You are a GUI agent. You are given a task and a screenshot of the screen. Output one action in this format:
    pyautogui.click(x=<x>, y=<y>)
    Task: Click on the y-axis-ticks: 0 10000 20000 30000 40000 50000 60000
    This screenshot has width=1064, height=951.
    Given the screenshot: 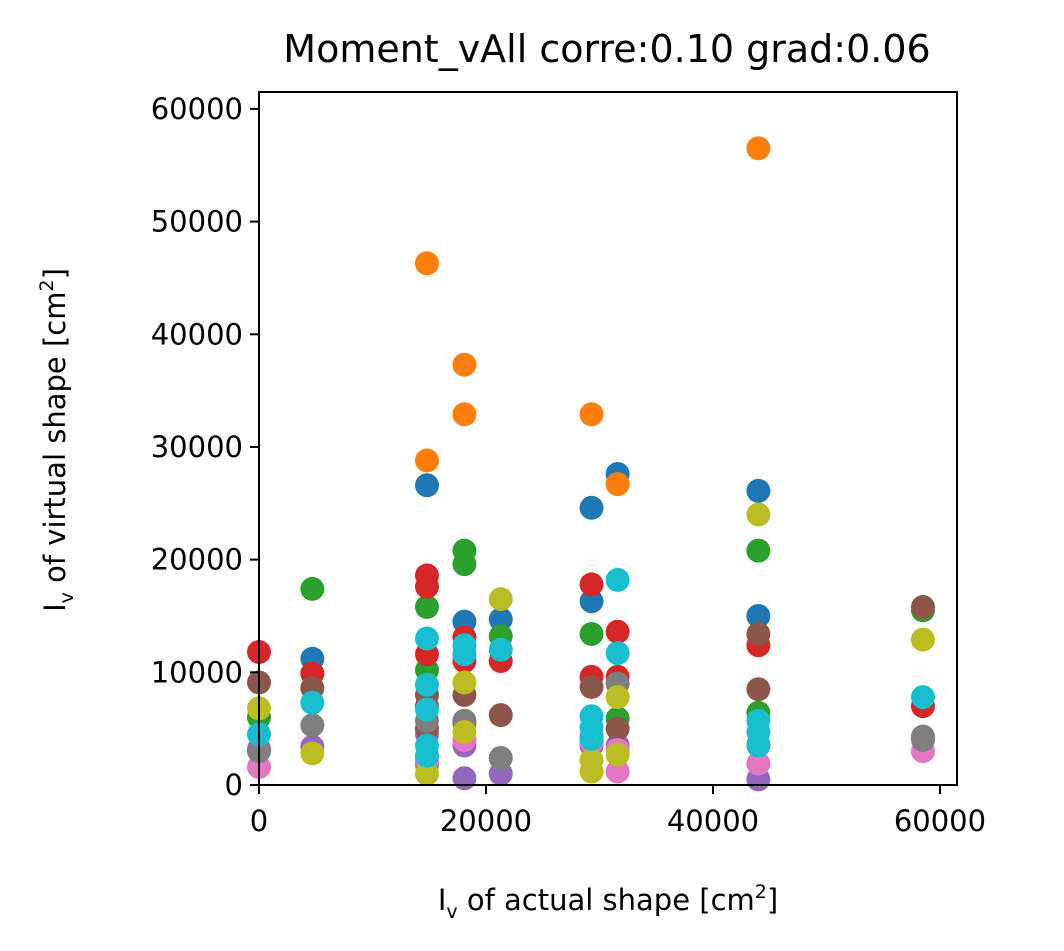 What is the action you would take?
    pyautogui.click(x=205, y=447)
    